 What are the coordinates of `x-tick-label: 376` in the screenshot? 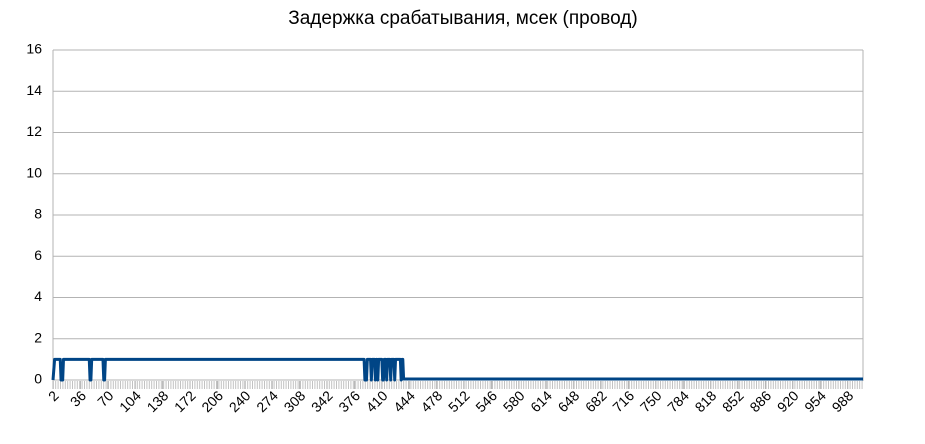 It's located at (349, 401).